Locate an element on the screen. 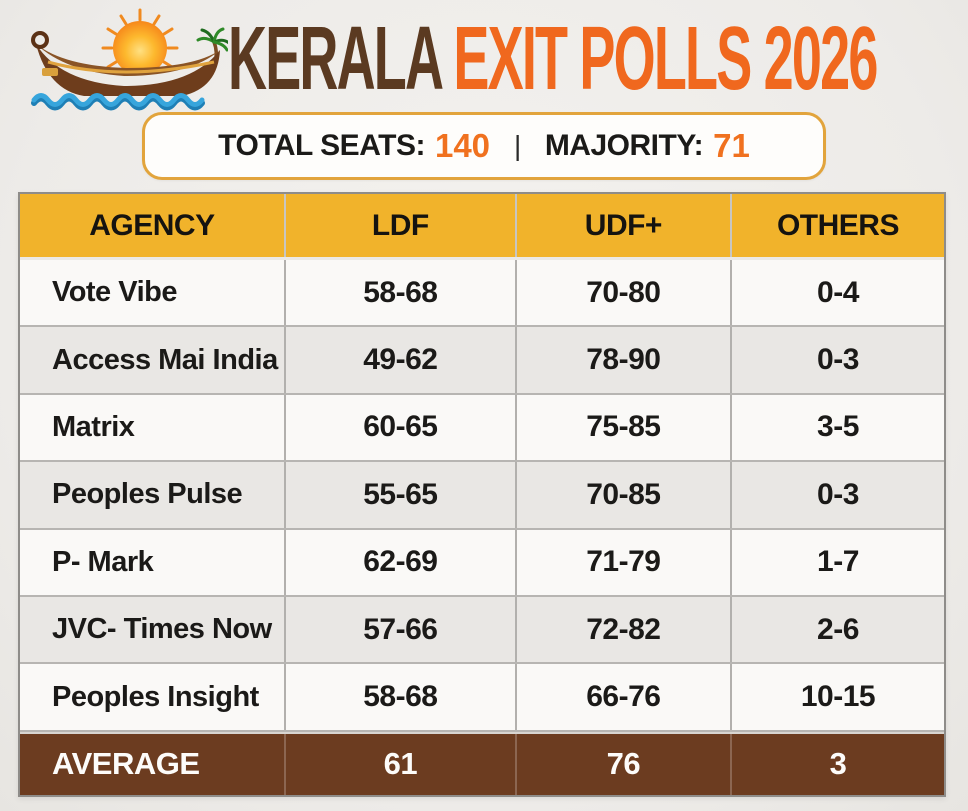 This screenshot has width=968, height=811. average-udf: 76 is located at coordinates (624, 764).